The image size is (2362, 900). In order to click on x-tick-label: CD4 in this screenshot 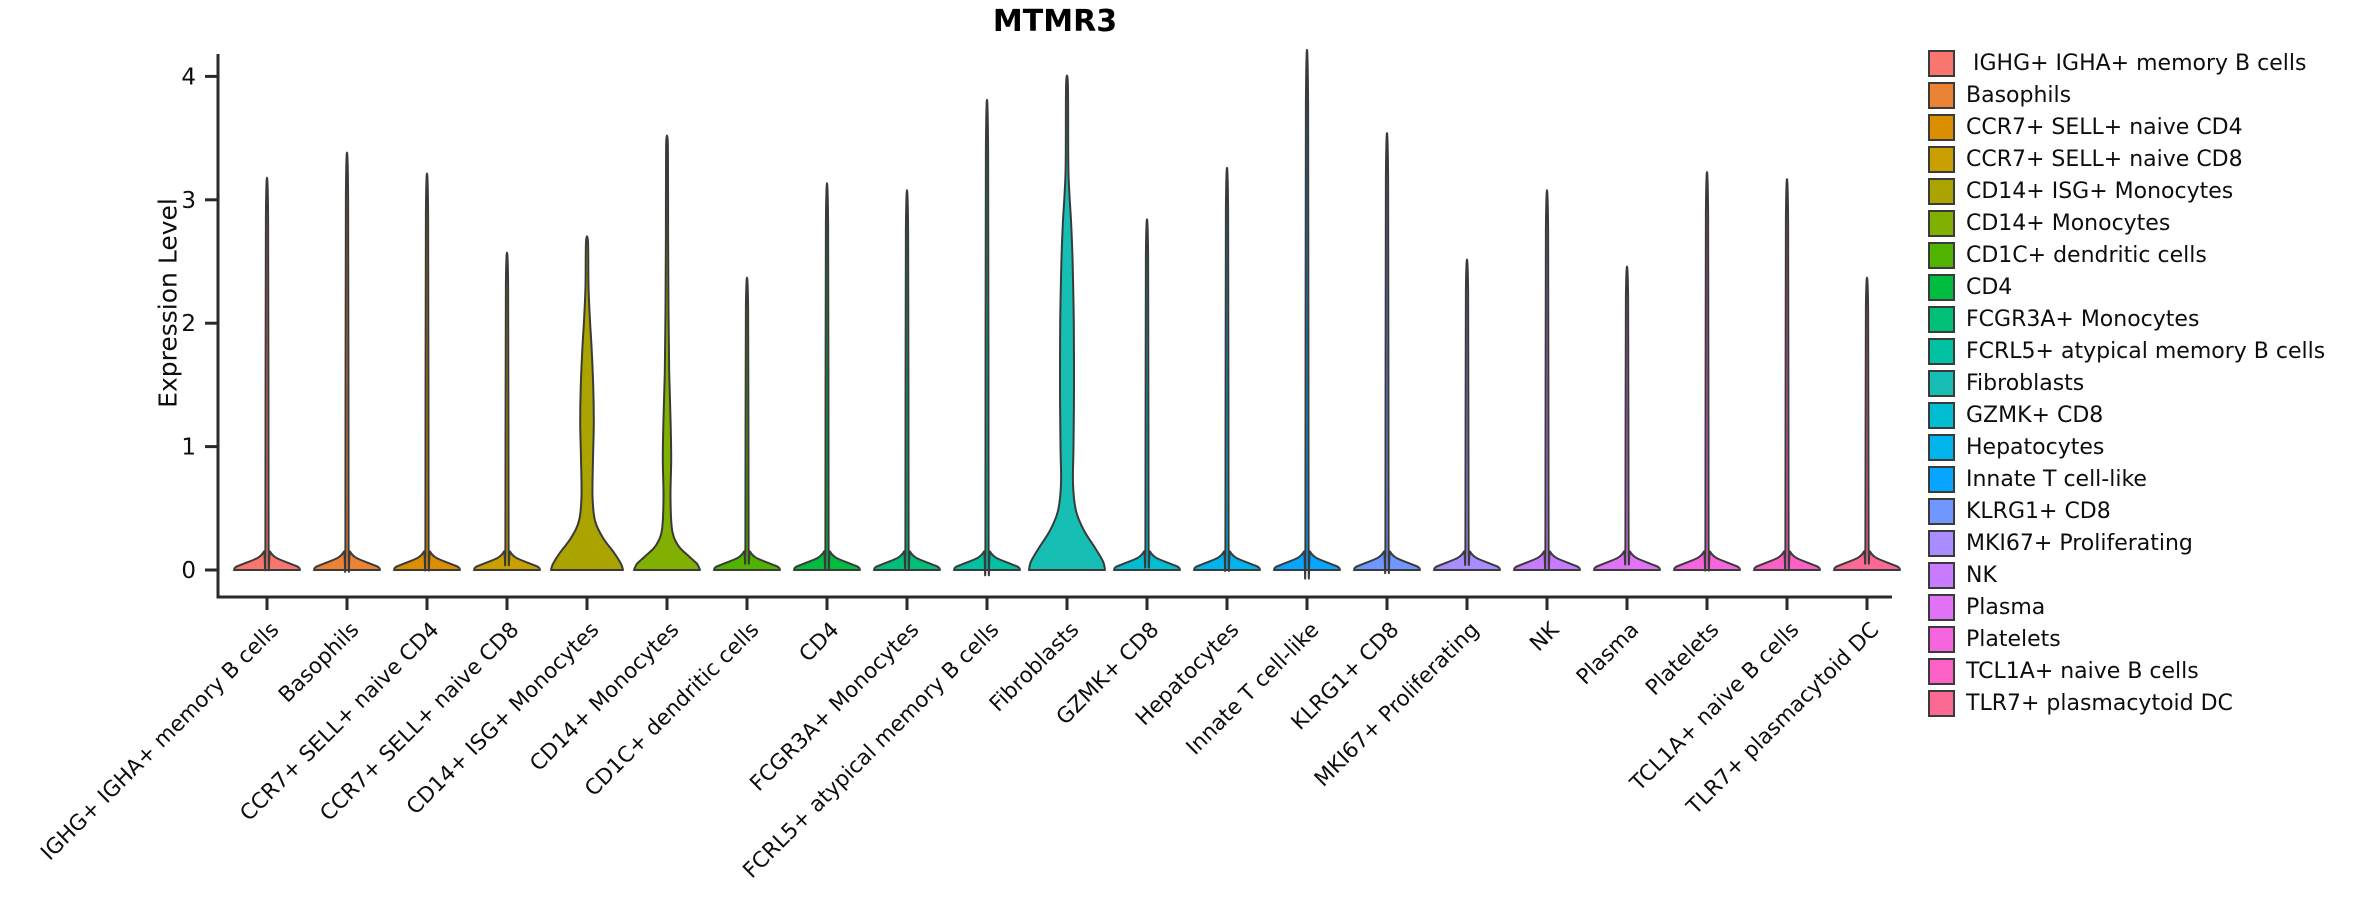, I will do `click(820, 643)`.